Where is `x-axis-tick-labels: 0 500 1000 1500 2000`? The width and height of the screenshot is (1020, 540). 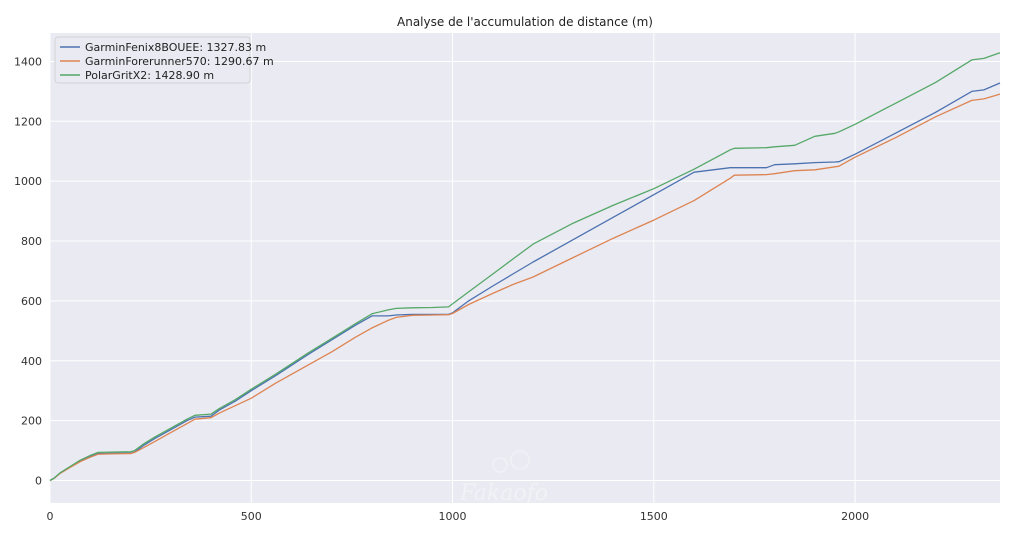
x-axis-tick-labels: 0 500 1000 1500 2000 is located at coordinates (458, 516).